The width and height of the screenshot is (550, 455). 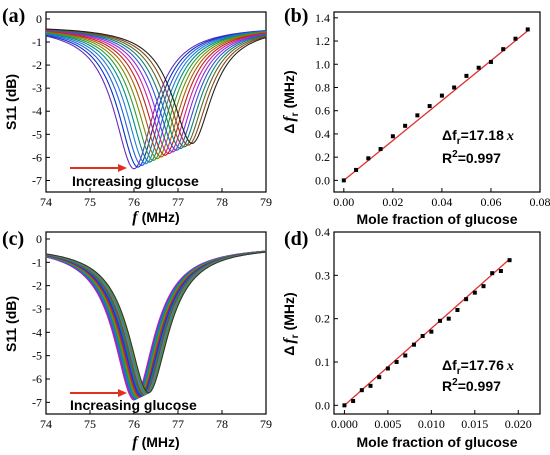 I want to click on panel-d-r-squared: R2=0.997, so click(x=471, y=385).